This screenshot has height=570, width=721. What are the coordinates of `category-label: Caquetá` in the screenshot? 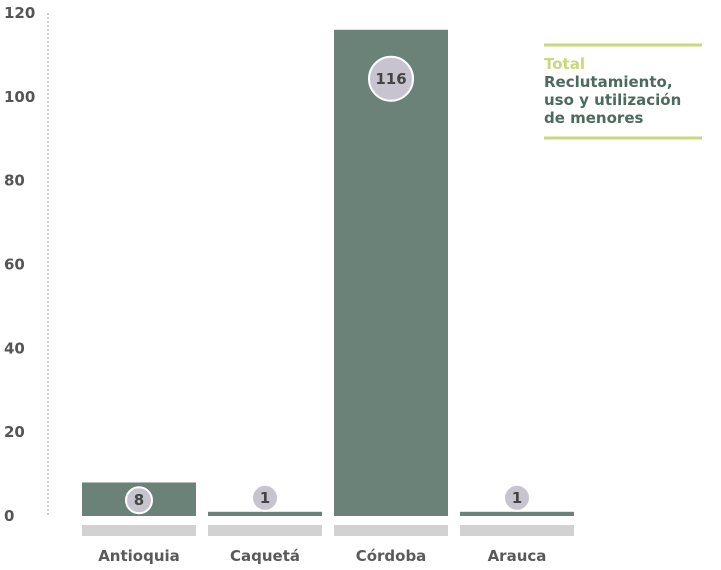 It's located at (265, 556).